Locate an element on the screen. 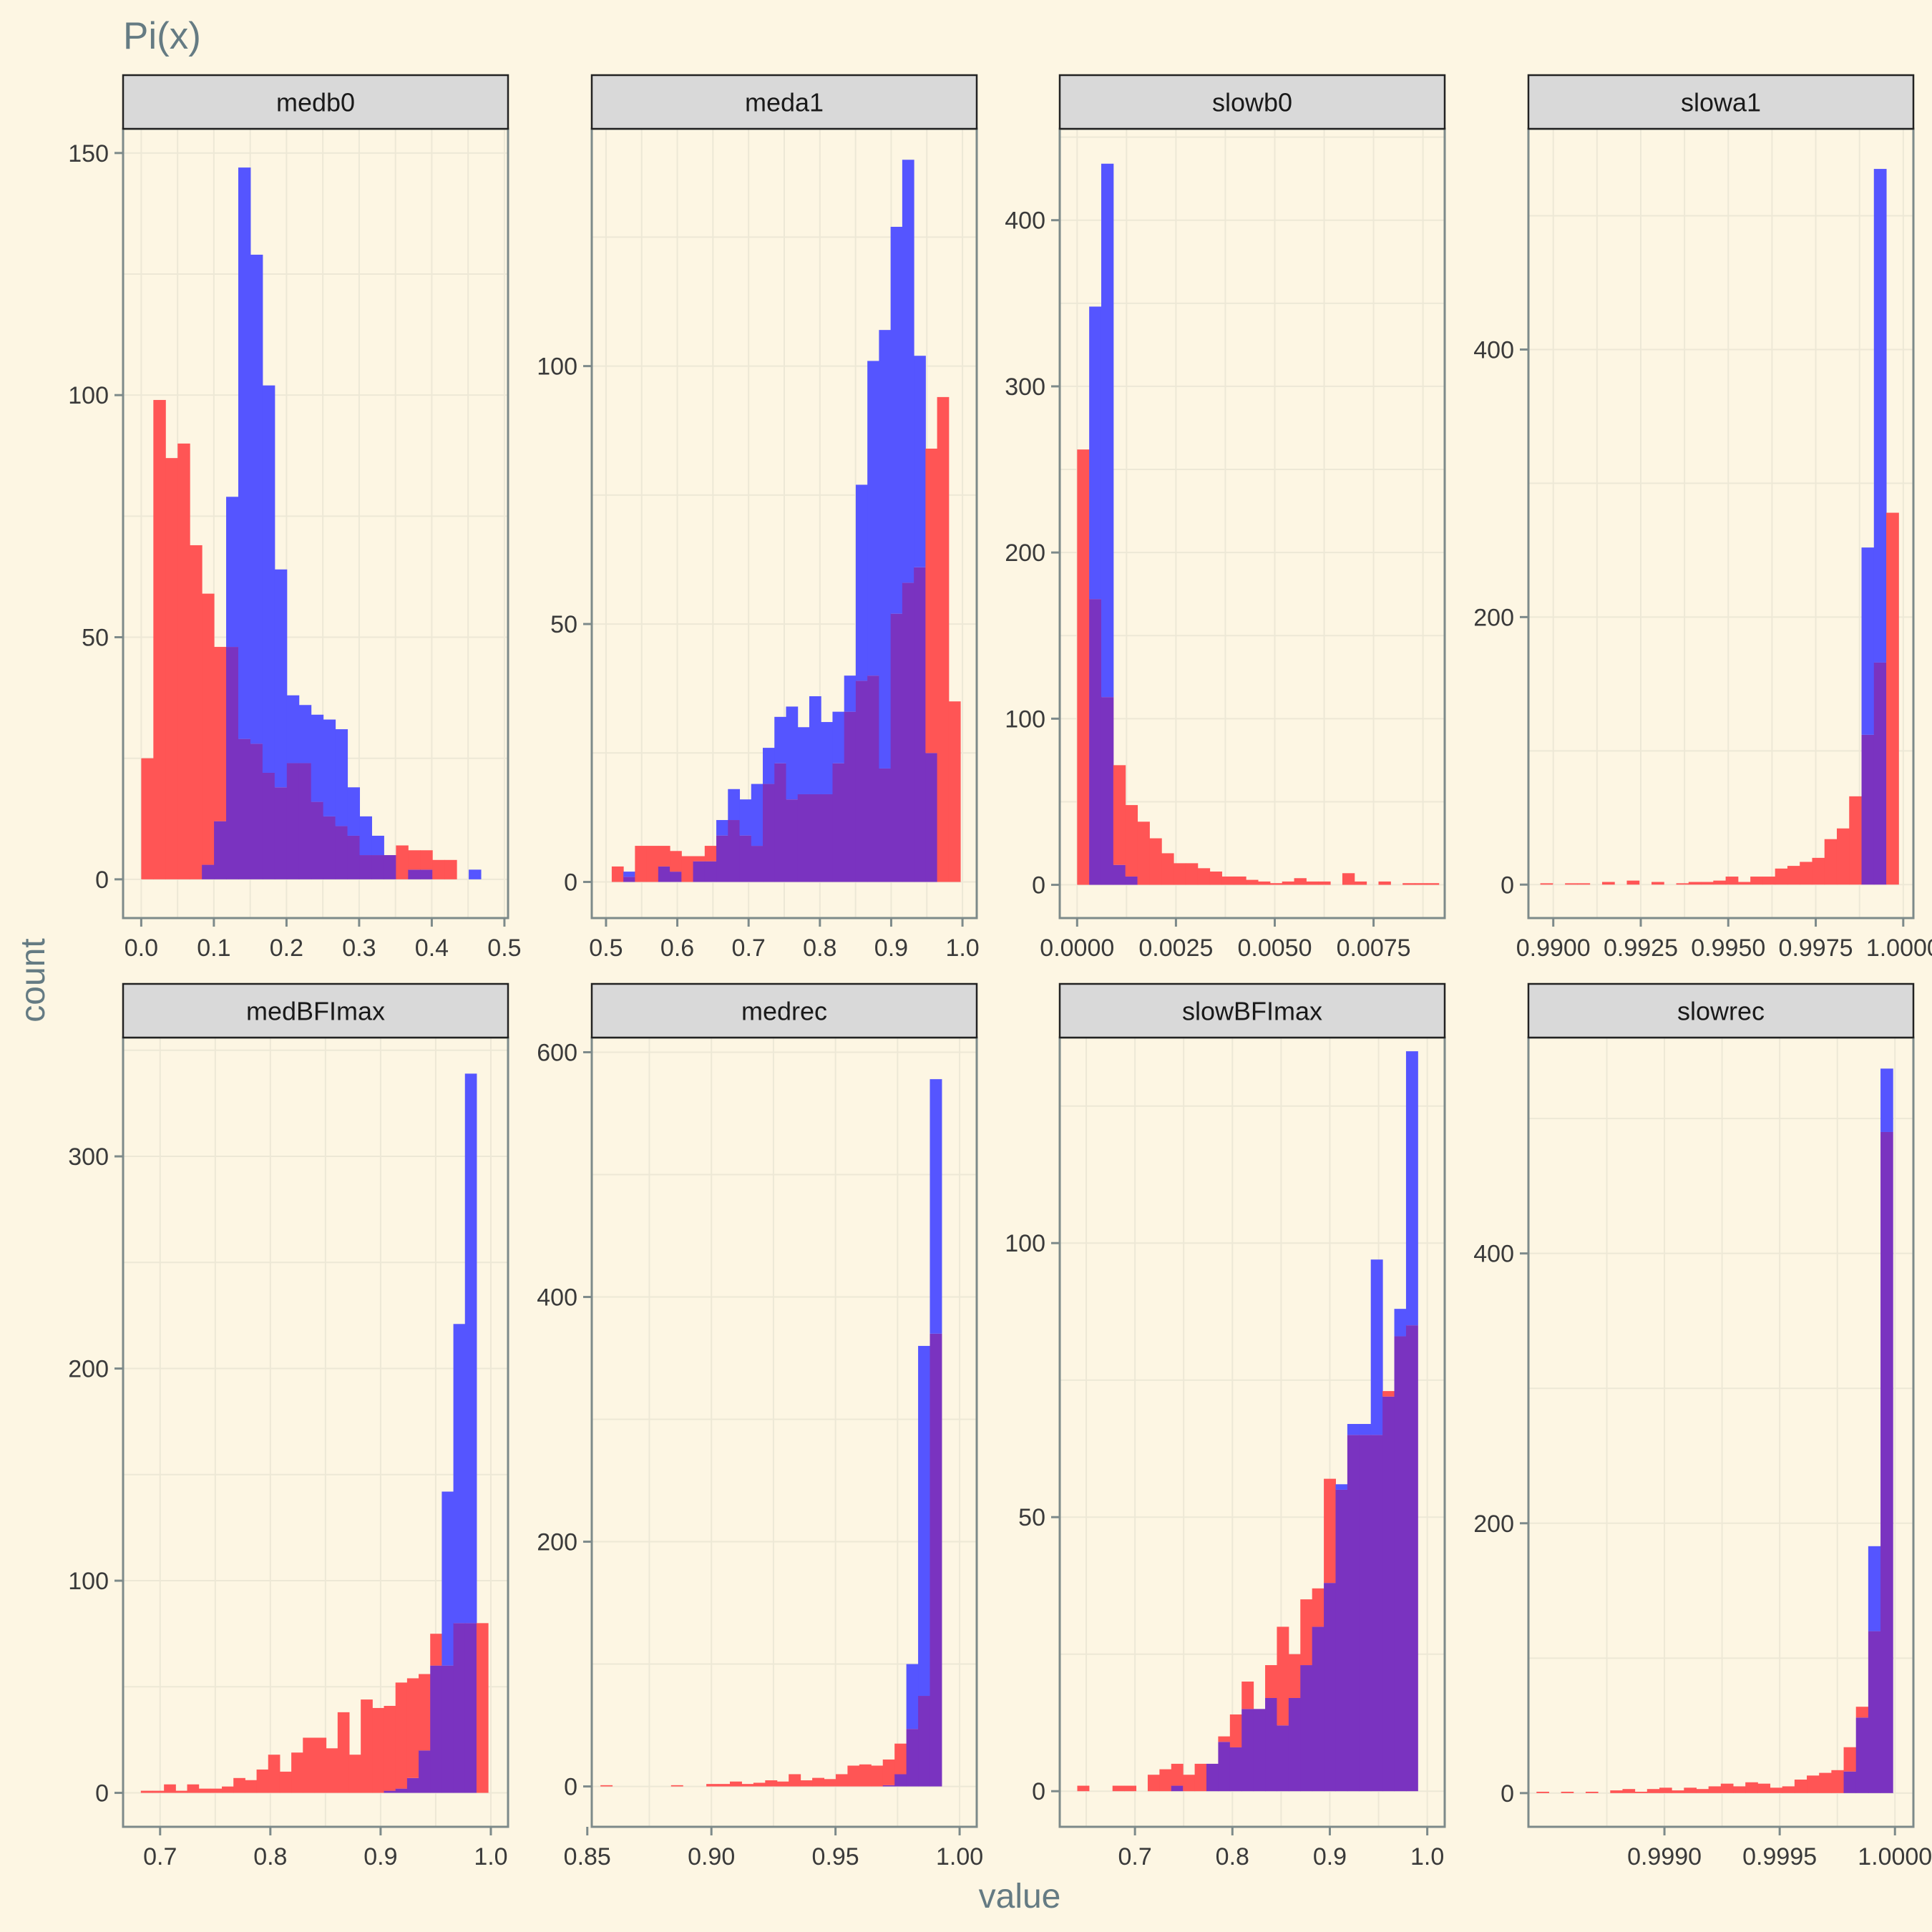 The width and height of the screenshot is (1932, 1932). x-tick-label: 0.5 is located at coordinates (606, 948).